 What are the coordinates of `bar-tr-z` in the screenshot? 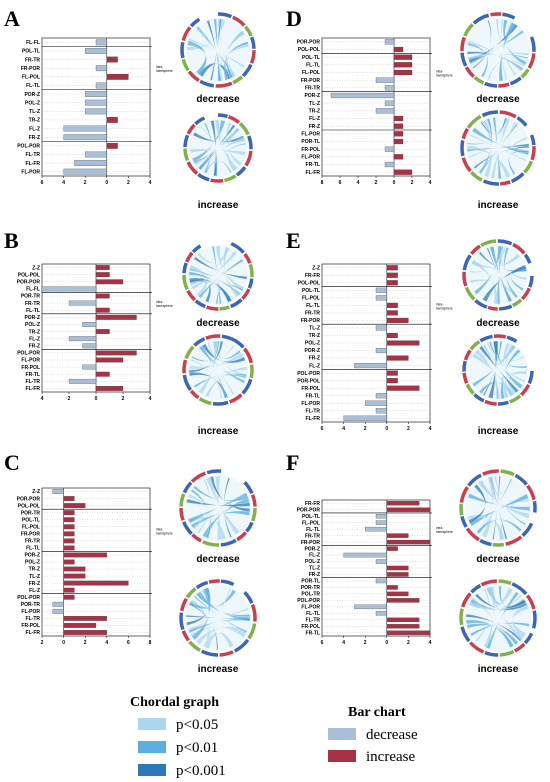 It's located at (385, 111).